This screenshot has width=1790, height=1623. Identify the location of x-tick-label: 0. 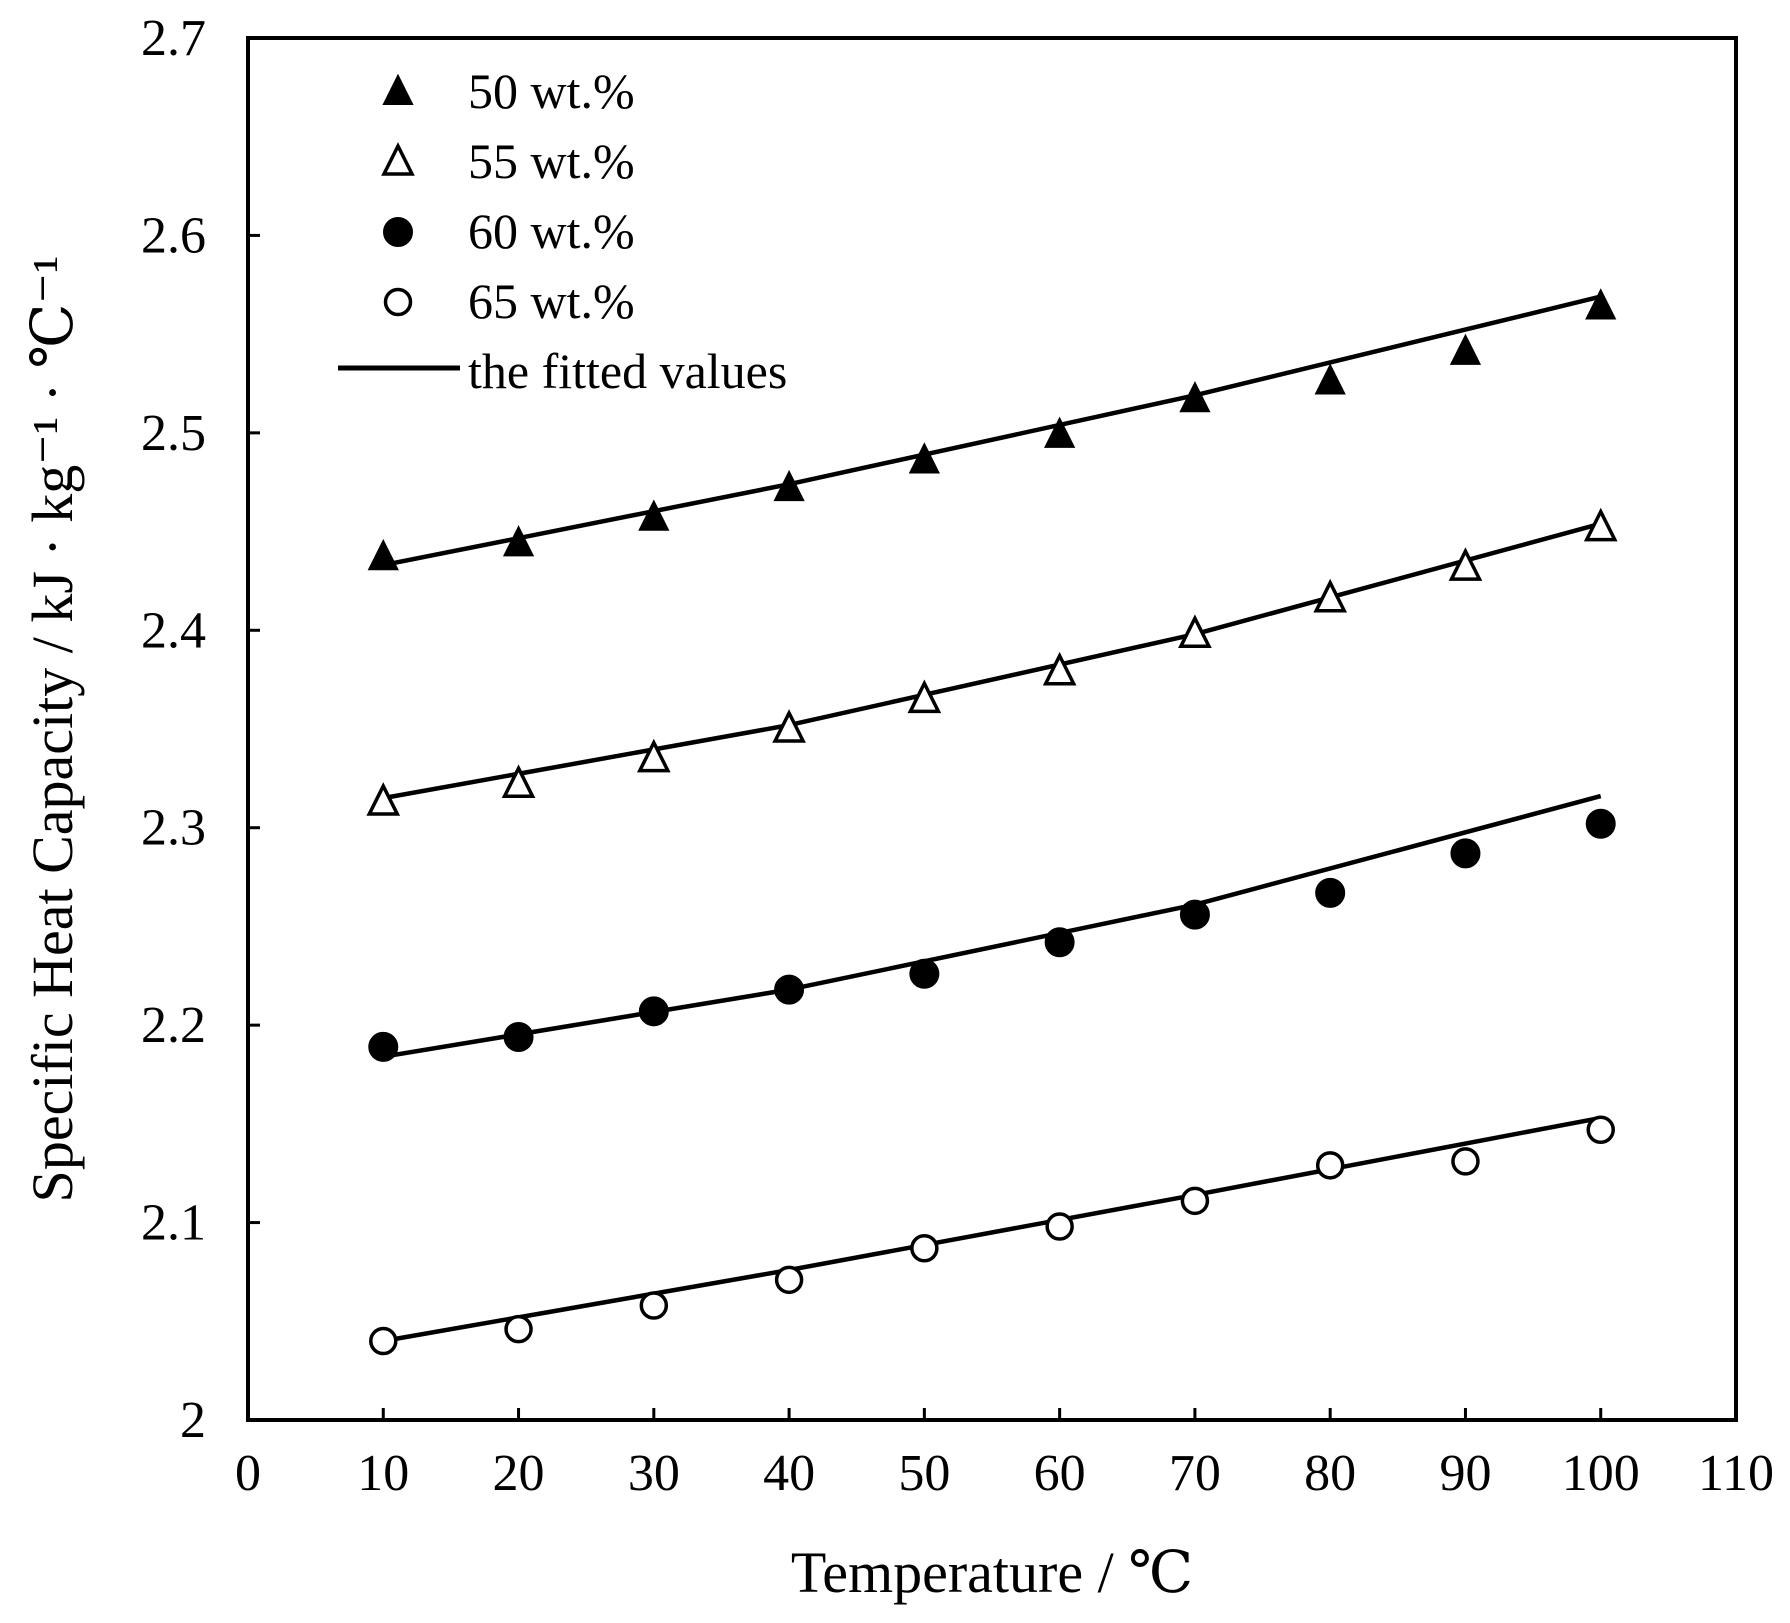
(248, 1473).